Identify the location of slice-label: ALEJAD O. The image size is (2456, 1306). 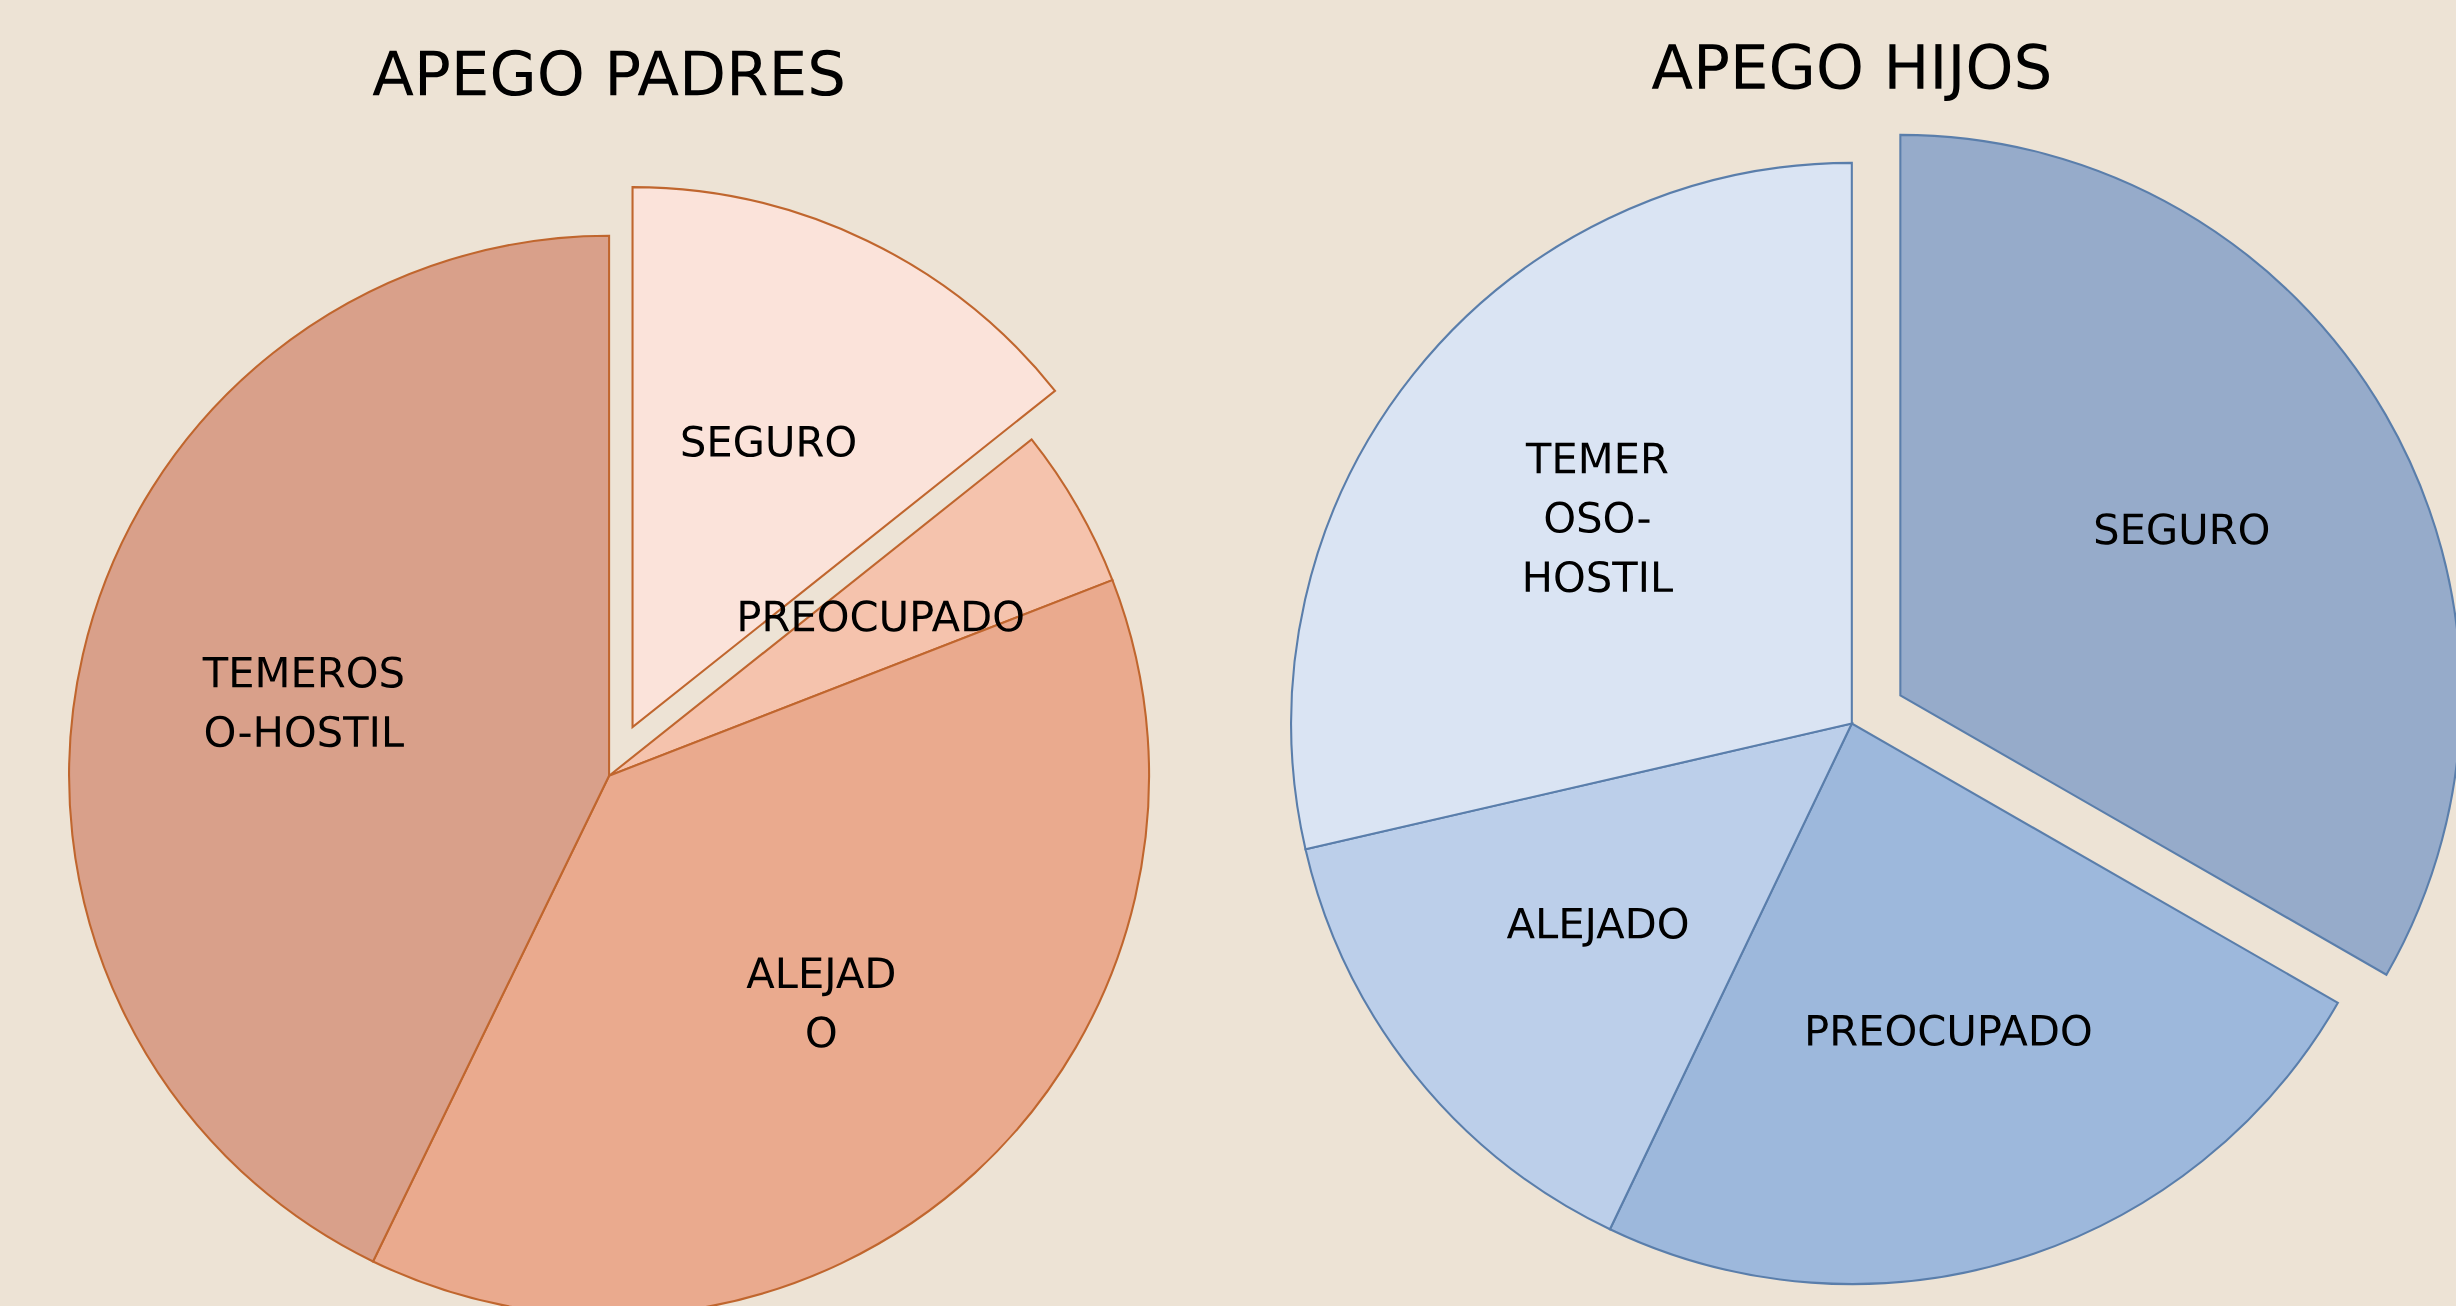
(820, 1002).